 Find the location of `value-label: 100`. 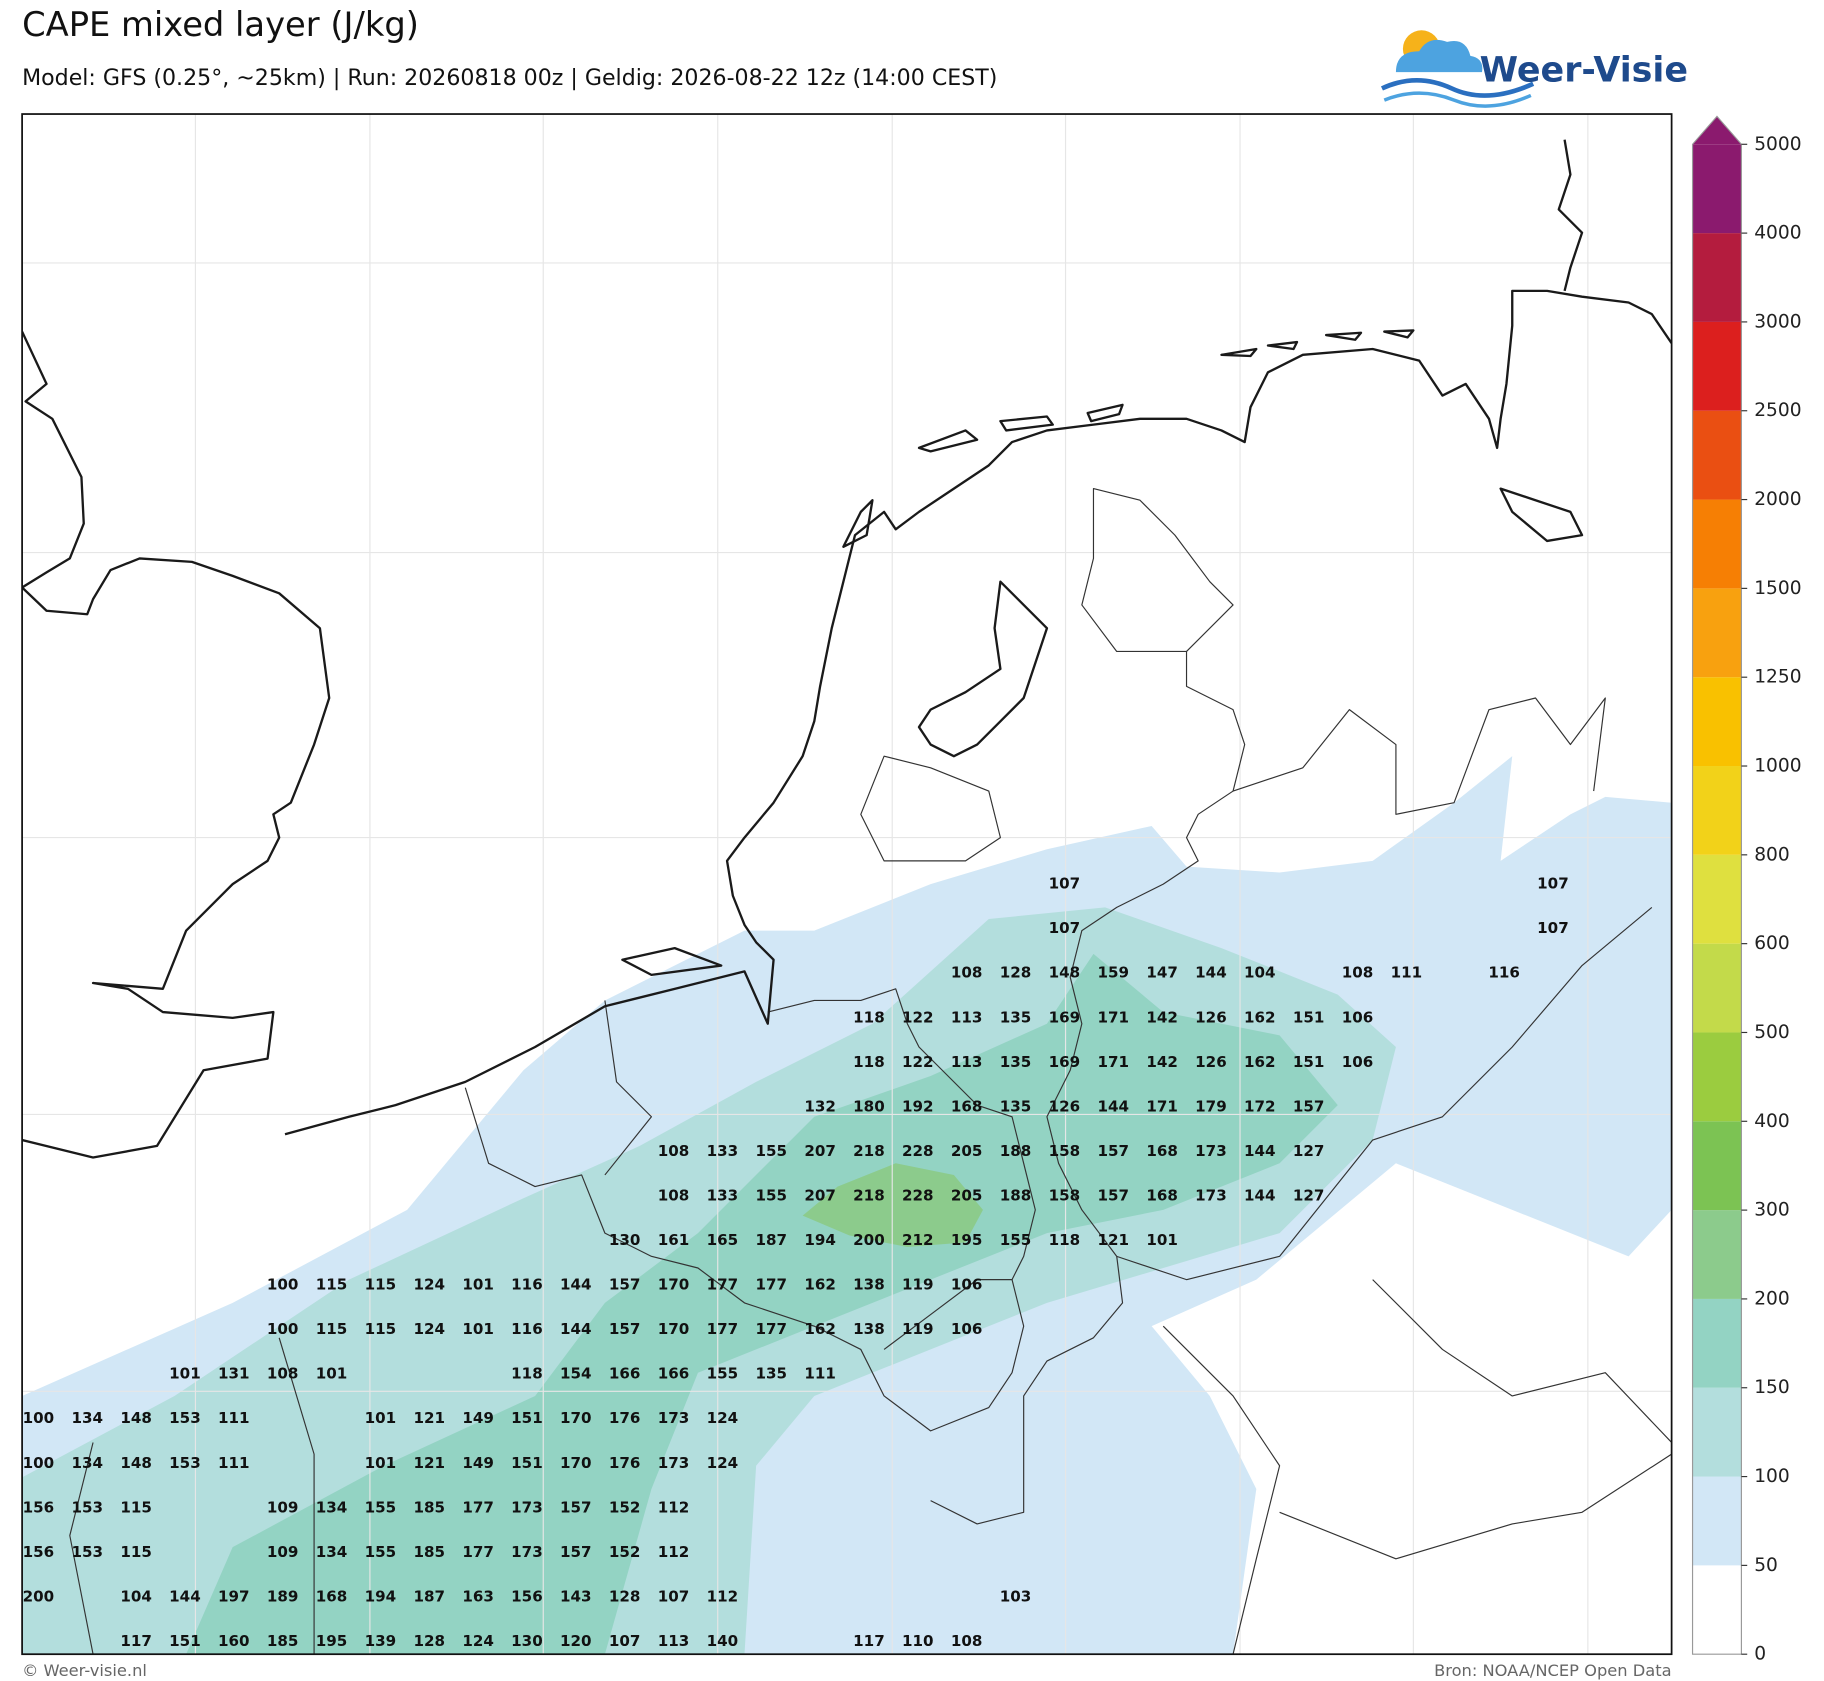

value-label: 100 is located at coordinates (283, 1285).